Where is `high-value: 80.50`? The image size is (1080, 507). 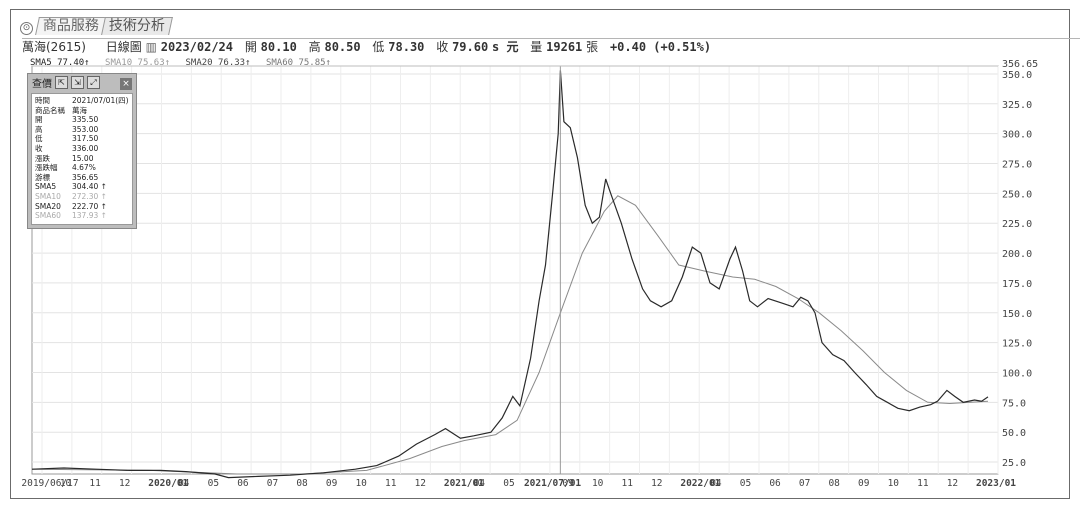 high-value: 80.50 is located at coordinates (342, 47).